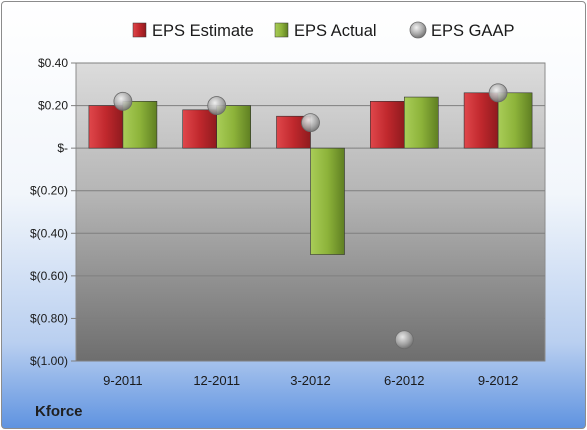 This screenshot has width=587, height=430. Describe the element at coordinates (139, 30) in the screenshot. I see `legend-swatch-estimate` at that location.